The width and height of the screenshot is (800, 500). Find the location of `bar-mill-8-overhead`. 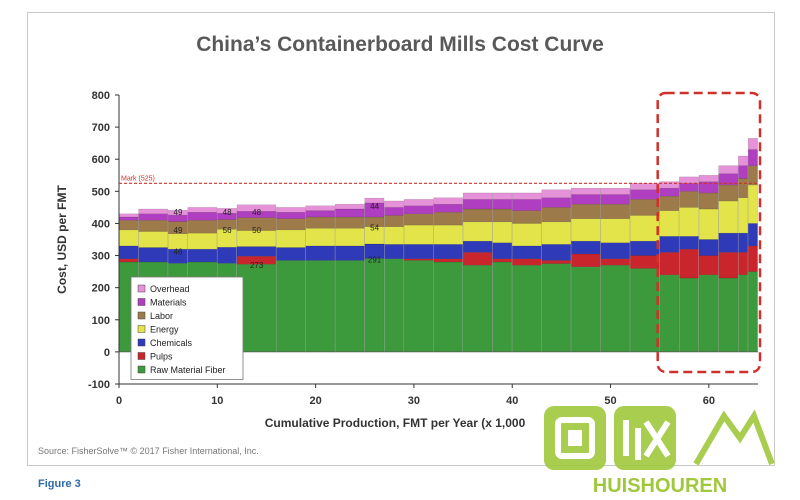

bar-mill-8-overhead is located at coordinates (320, 208).